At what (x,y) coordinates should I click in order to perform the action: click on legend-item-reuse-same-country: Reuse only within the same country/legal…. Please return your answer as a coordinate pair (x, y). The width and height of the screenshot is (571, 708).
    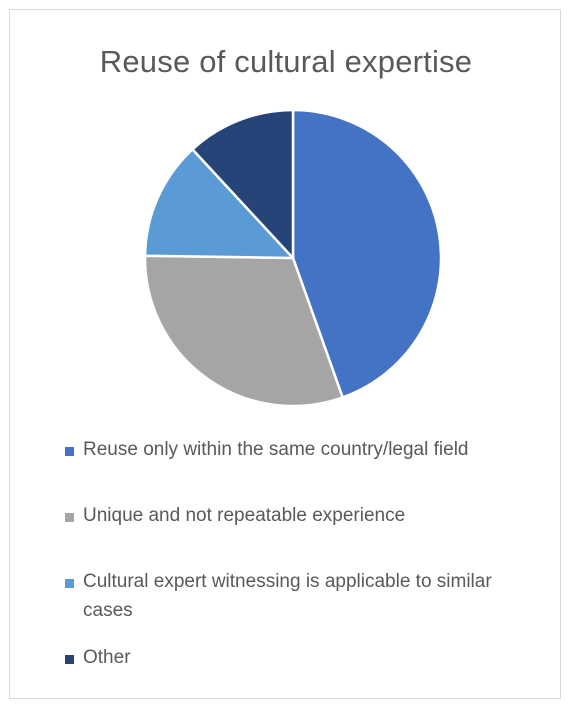
    Looking at the image, I should click on (294, 452).